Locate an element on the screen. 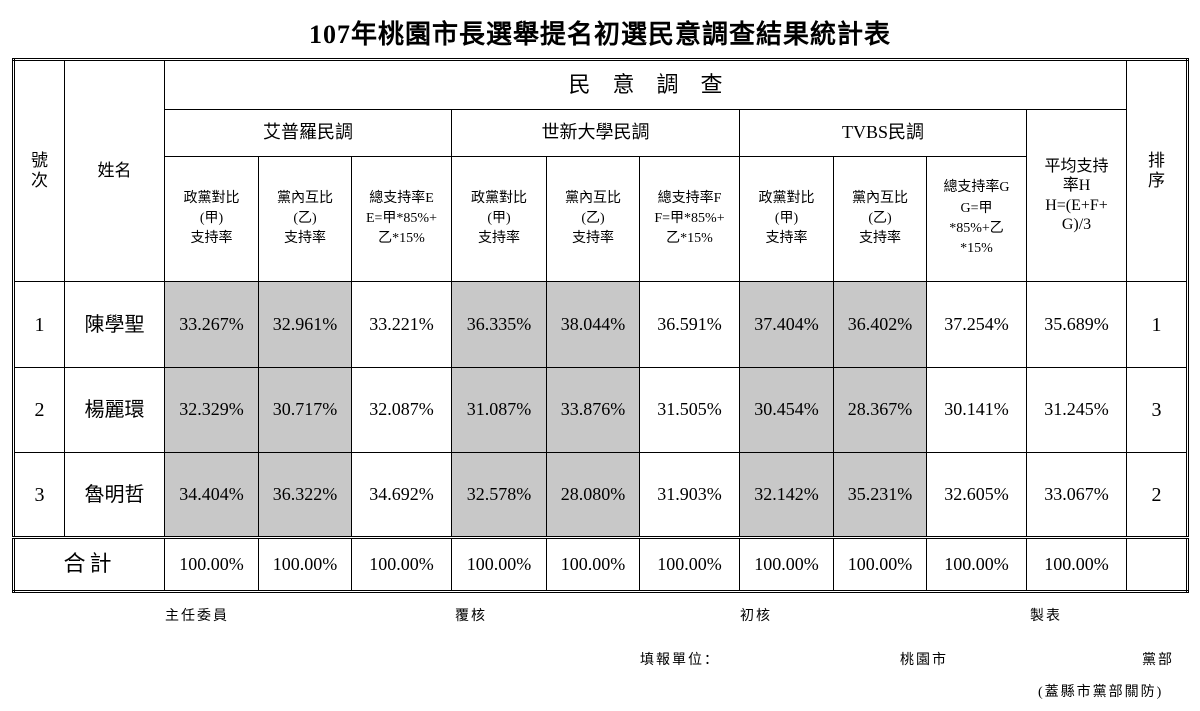 The image size is (1200, 711). percentage: 31.505% is located at coordinates (689, 410).